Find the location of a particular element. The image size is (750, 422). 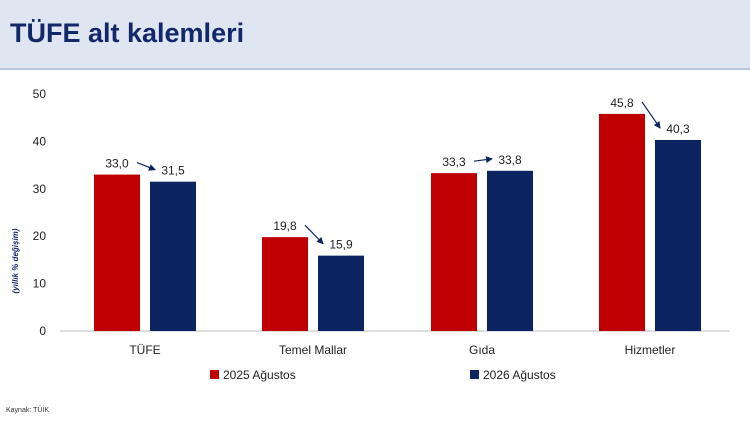

x-tick-label: Gıda is located at coordinates (482, 350).